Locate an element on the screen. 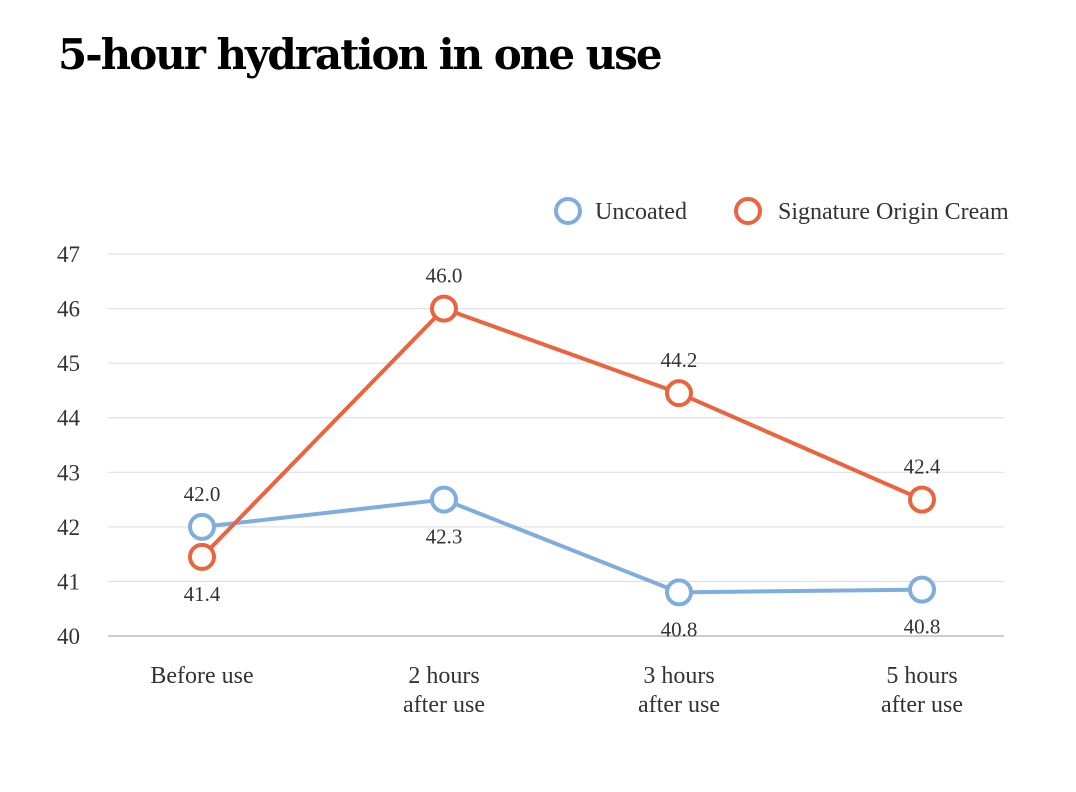 Image resolution: width=1076 pixels, height=792 pixels. y-tick-label: 44 is located at coordinates (69, 418).